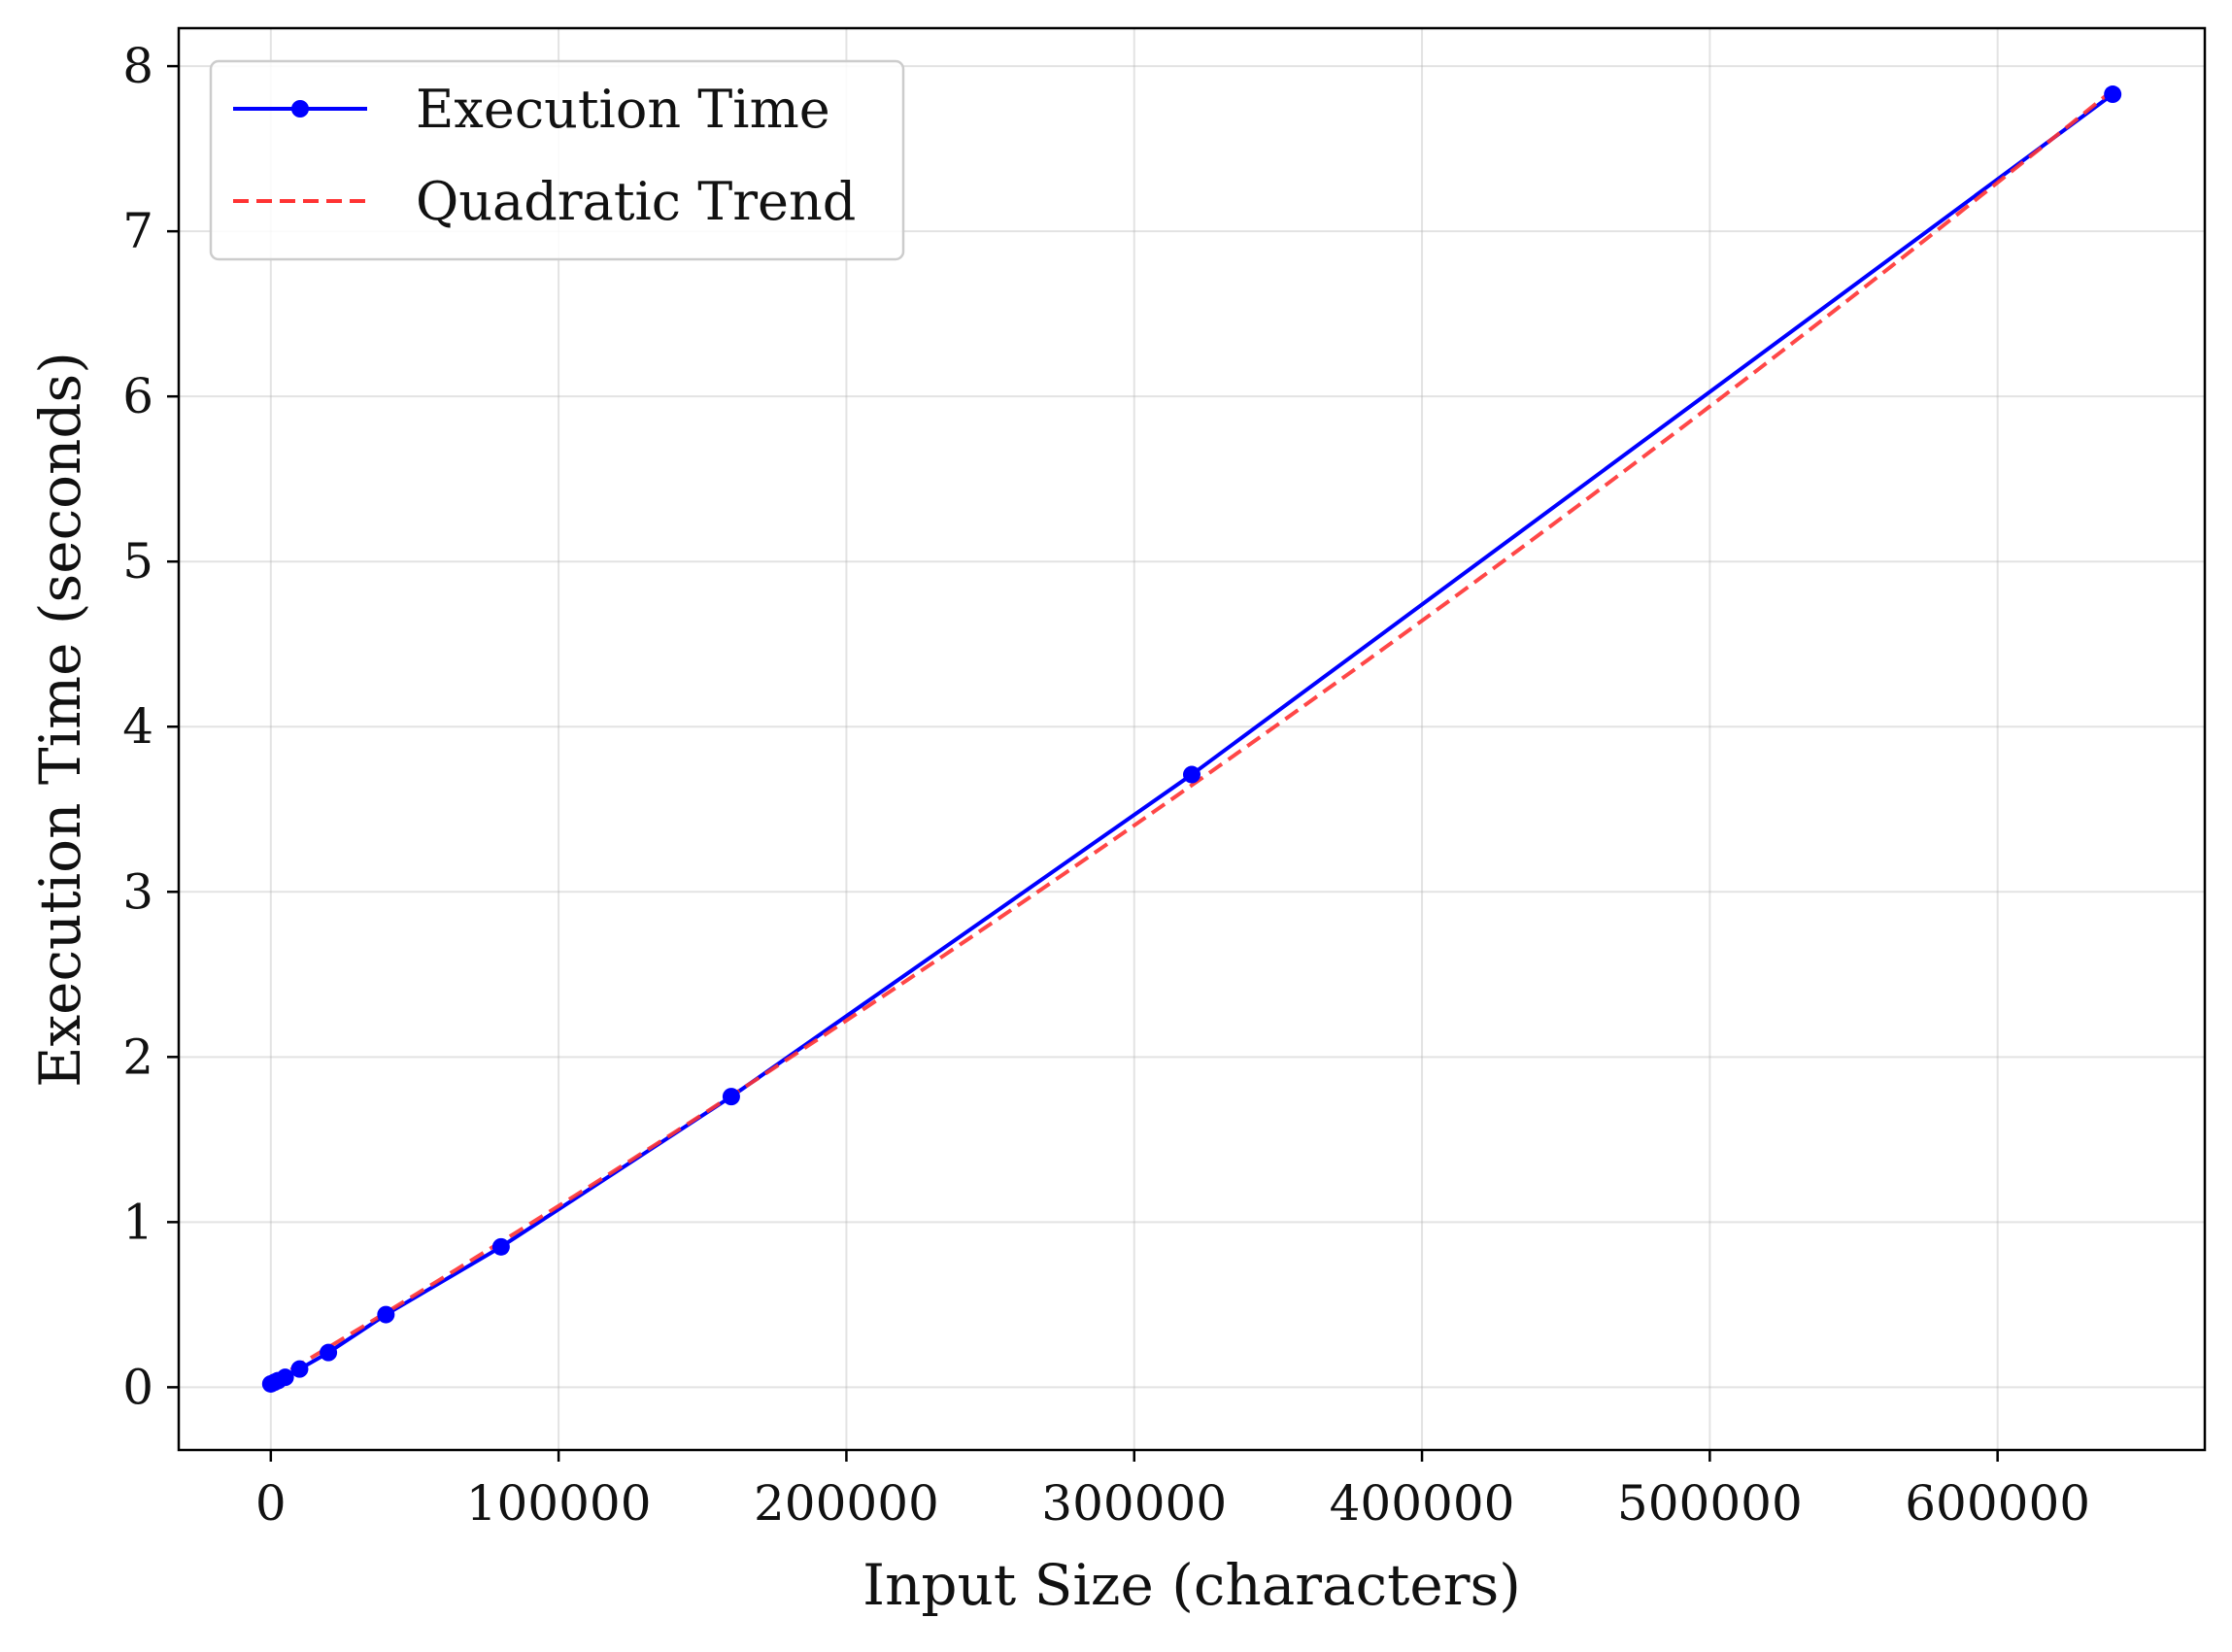 Image resolution: width=2232 pixels, height=1652 pixels. What do you see at coordinates (137, 396) in the screenshot?
I see `y-tick-label: 6` at bounding box center [137, 396].